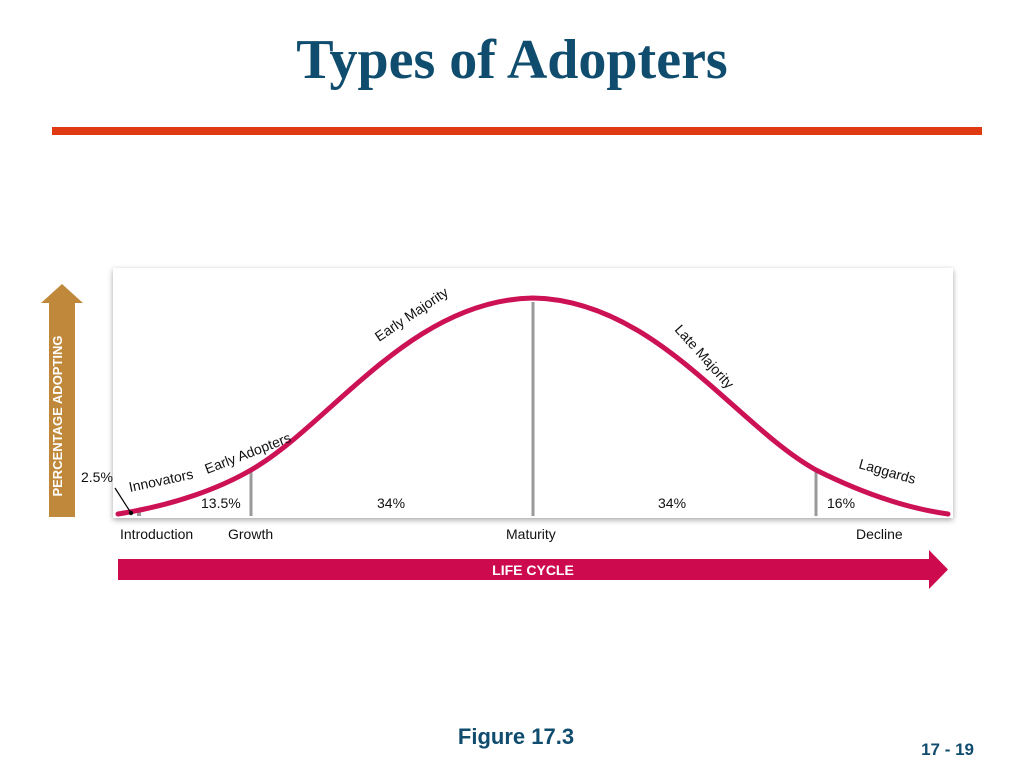 This screenshot has width=1024, height=768. I want to click on x-axis-label: LIFE CYCLE, so click(533, 570).